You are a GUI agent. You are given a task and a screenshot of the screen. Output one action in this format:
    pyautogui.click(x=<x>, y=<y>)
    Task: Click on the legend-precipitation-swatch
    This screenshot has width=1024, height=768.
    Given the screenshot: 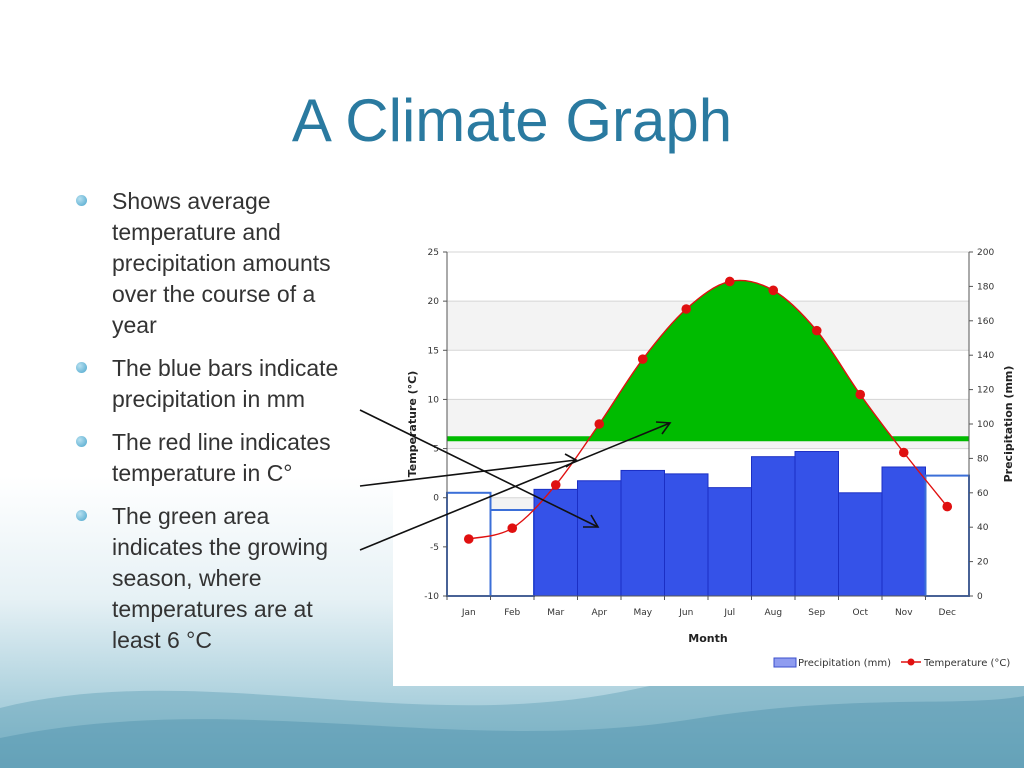 What is the action you would take?
    pyautogui.click(x=785, y=662)
    